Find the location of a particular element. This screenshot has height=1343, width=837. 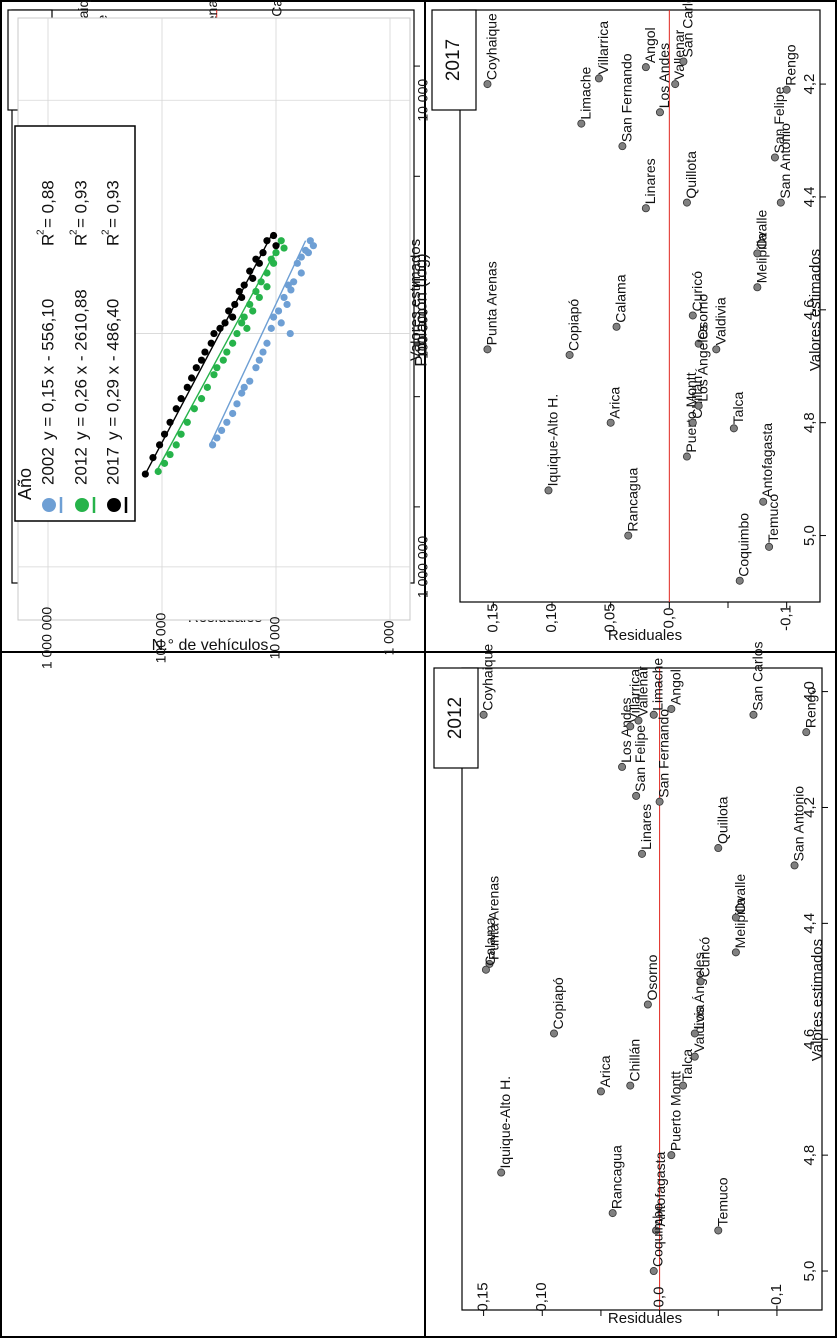

point-label: Rengo is located at coordinates (810, 707).